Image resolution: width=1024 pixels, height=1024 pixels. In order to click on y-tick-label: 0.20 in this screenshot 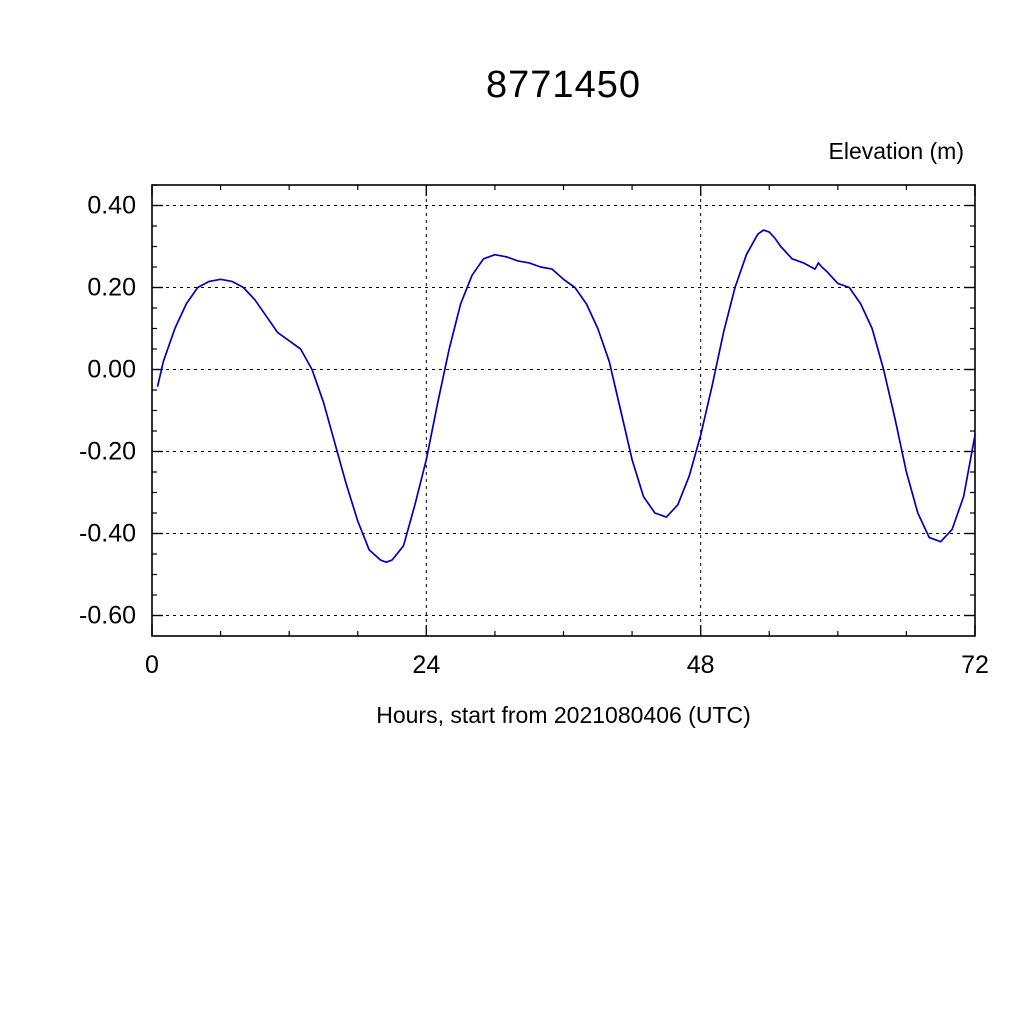, I will do `click(111, 288)`.